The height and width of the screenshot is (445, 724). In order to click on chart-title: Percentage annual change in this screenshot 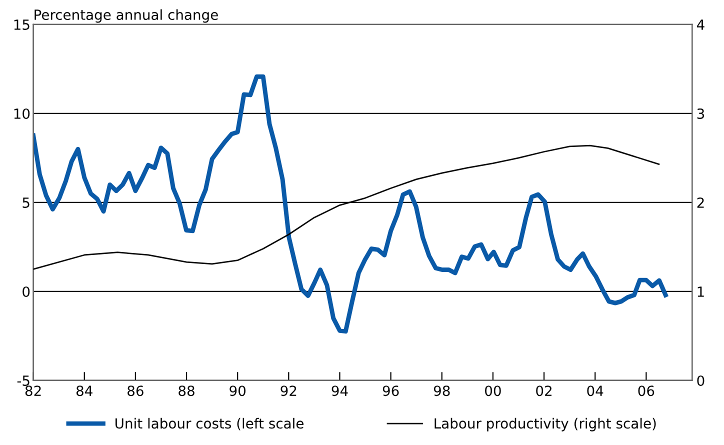, I will do `click(126, 16)`.